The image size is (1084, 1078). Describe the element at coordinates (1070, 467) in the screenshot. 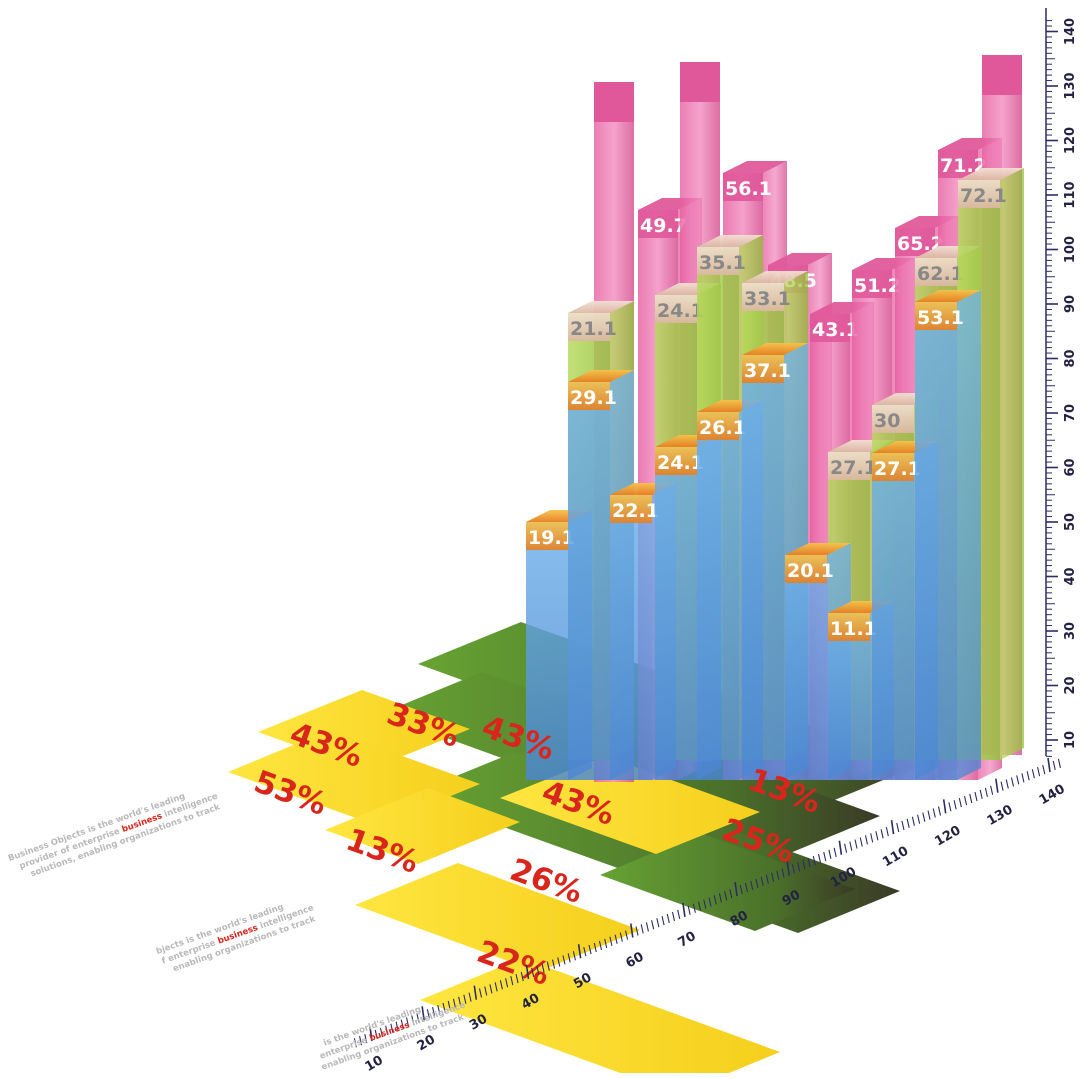

I see `vertical-axis-tick-label: 60` at that location.